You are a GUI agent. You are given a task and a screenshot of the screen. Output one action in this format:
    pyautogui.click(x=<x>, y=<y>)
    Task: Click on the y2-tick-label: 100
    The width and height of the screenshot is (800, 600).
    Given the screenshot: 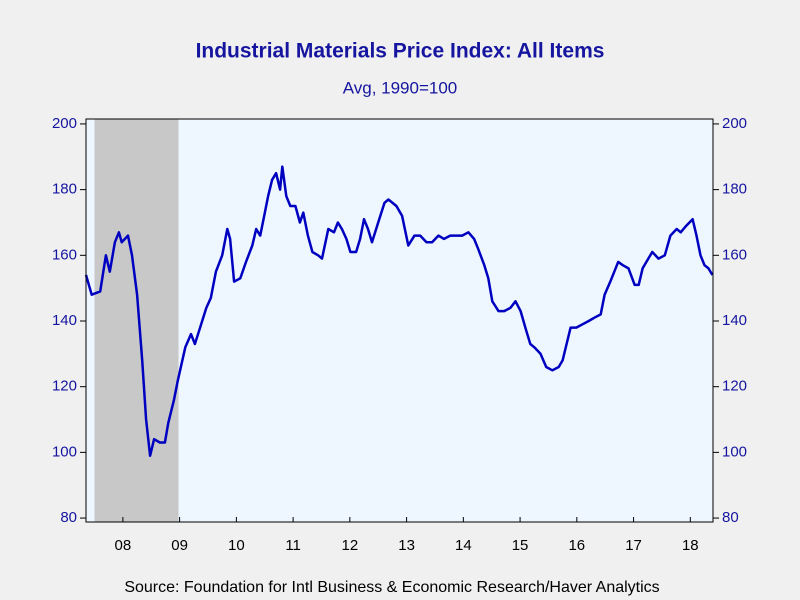 What is the action you would take?
    pyautogui.click(x=734, y=451)
    